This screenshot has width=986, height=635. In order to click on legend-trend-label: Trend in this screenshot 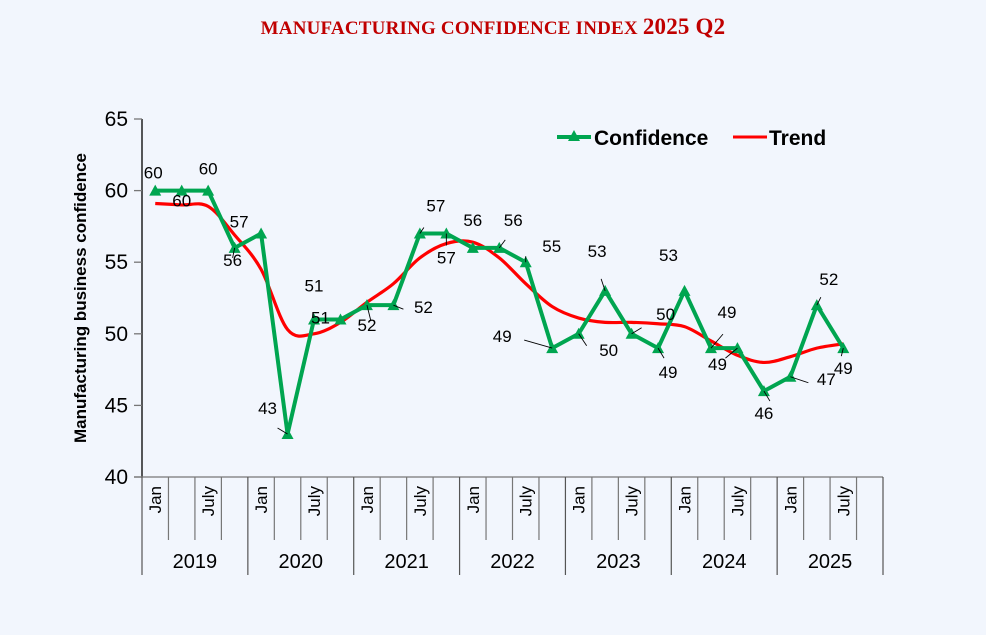, I will do `click(797, 138)`.